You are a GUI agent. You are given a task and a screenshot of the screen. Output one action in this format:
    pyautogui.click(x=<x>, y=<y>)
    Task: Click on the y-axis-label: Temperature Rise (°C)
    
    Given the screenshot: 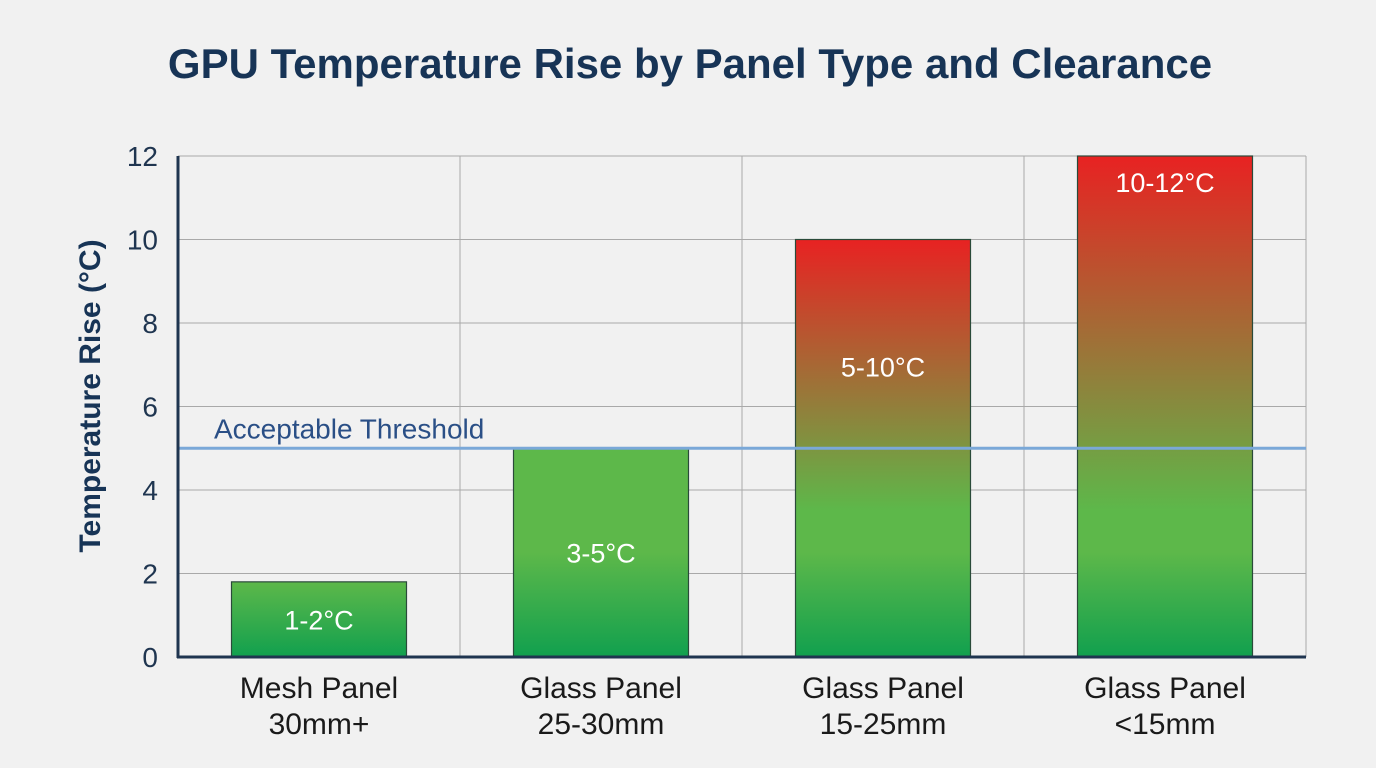 What is the action you would take?
    pyautogui.click(x=90, y=395)
    